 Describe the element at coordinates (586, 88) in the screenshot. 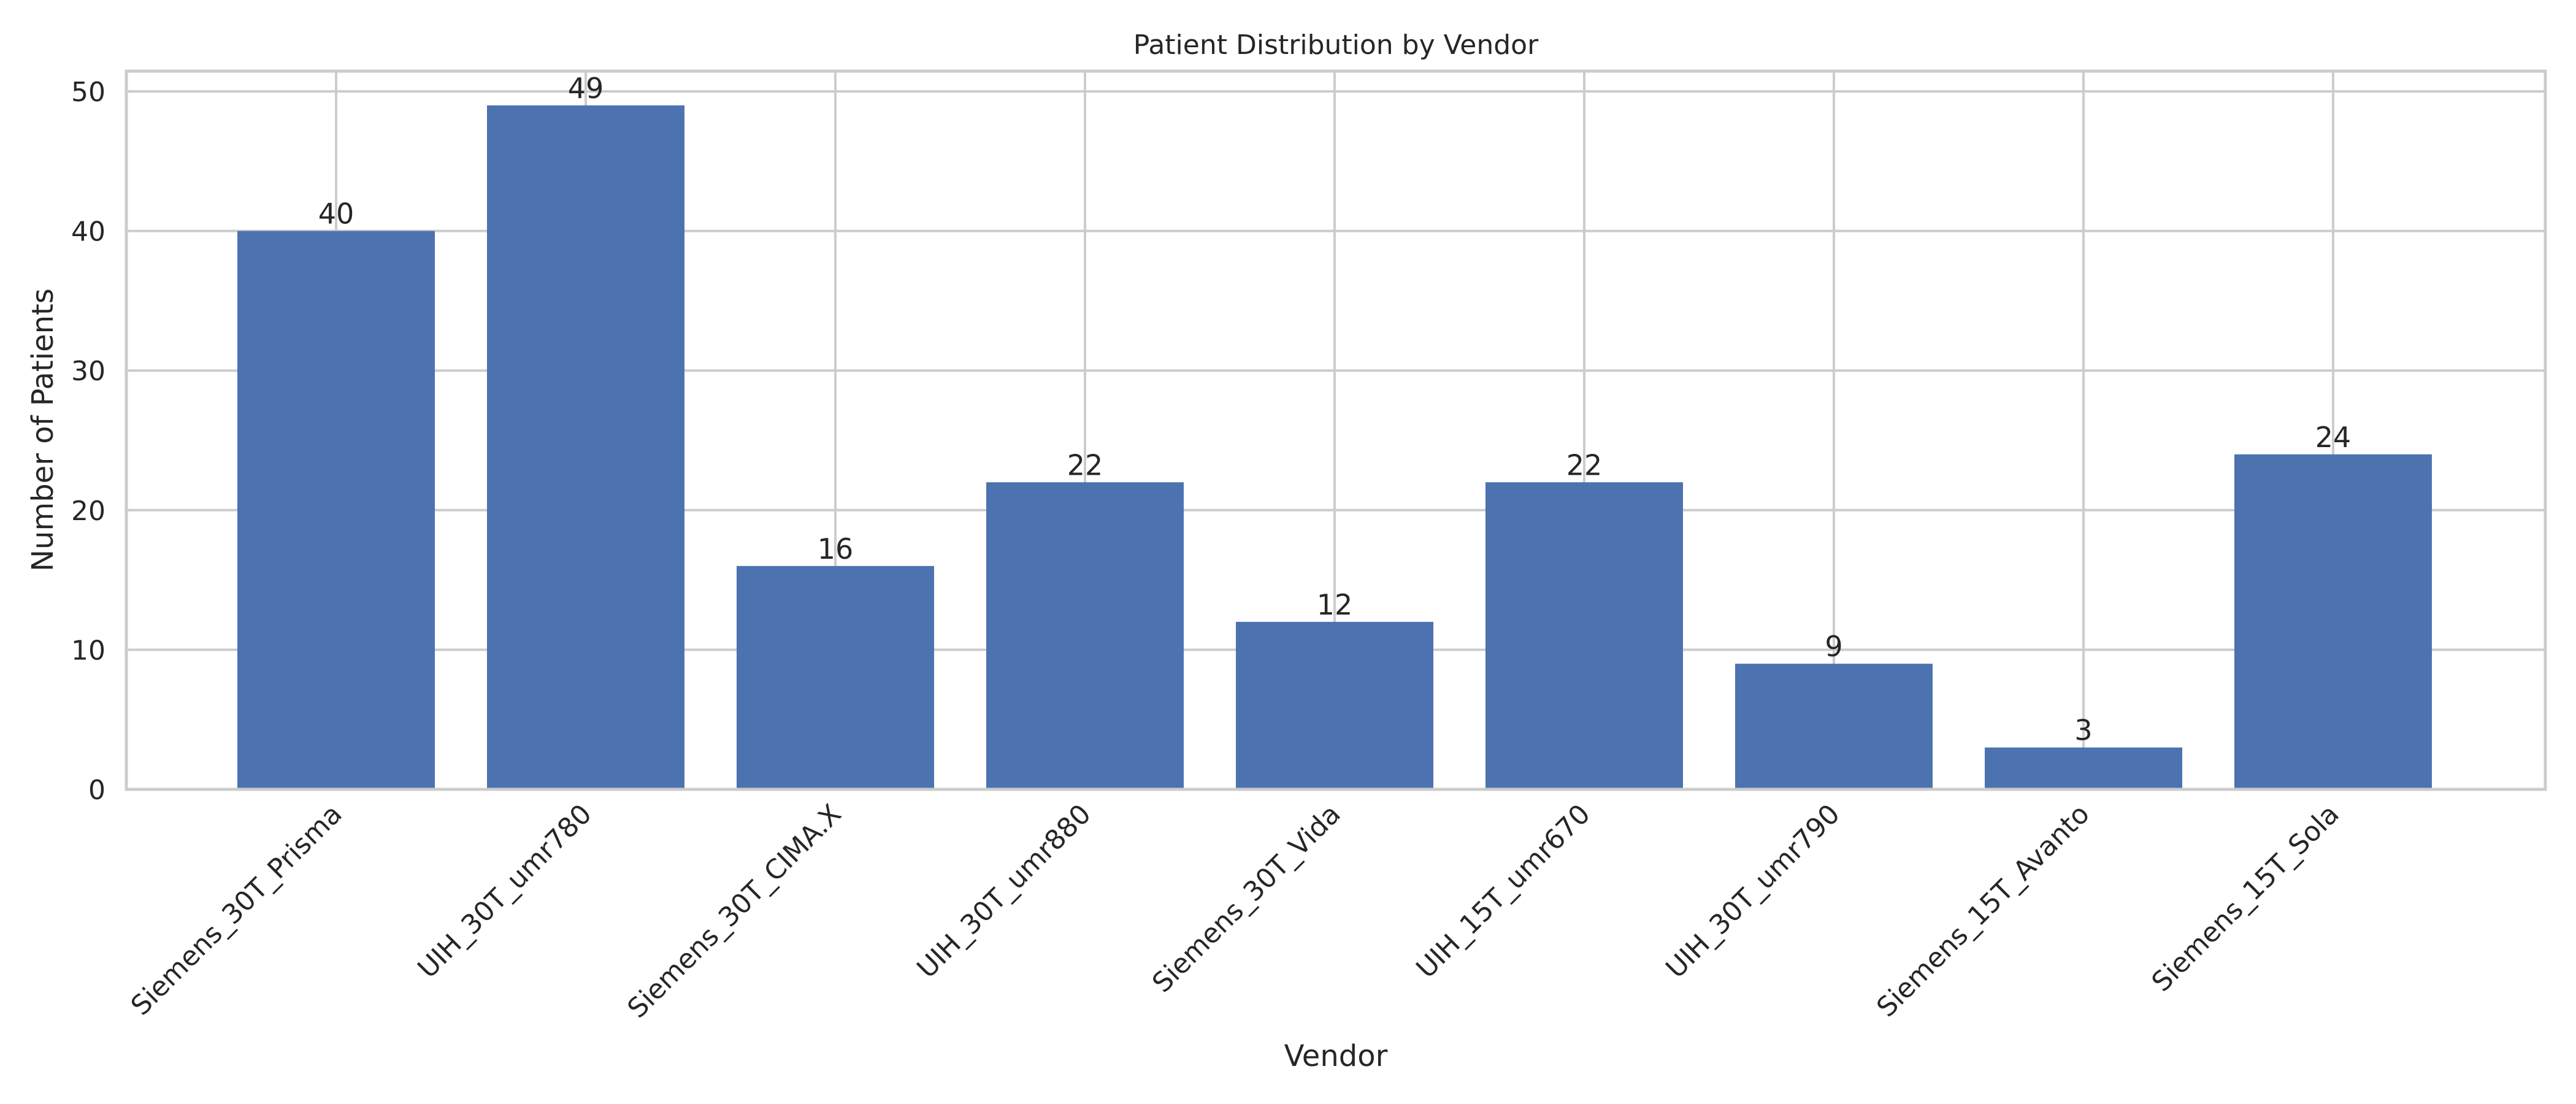

I see `bar-value-label: 49` at that location.